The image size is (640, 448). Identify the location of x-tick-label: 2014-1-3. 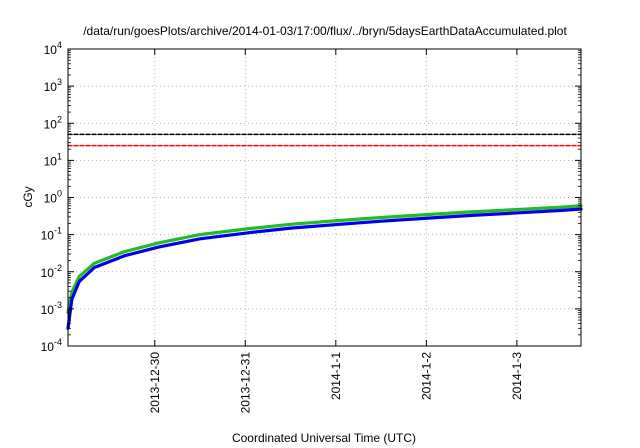
(517, 376).